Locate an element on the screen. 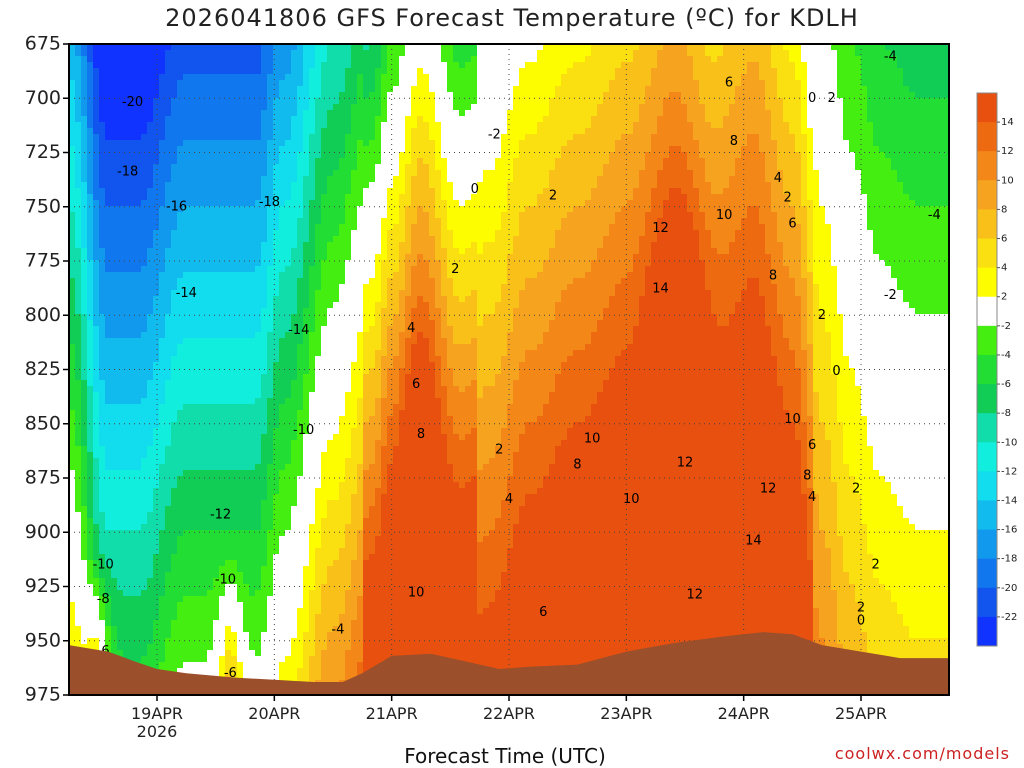  x-tick-label: 24APR is located at coordinates (744, 713).